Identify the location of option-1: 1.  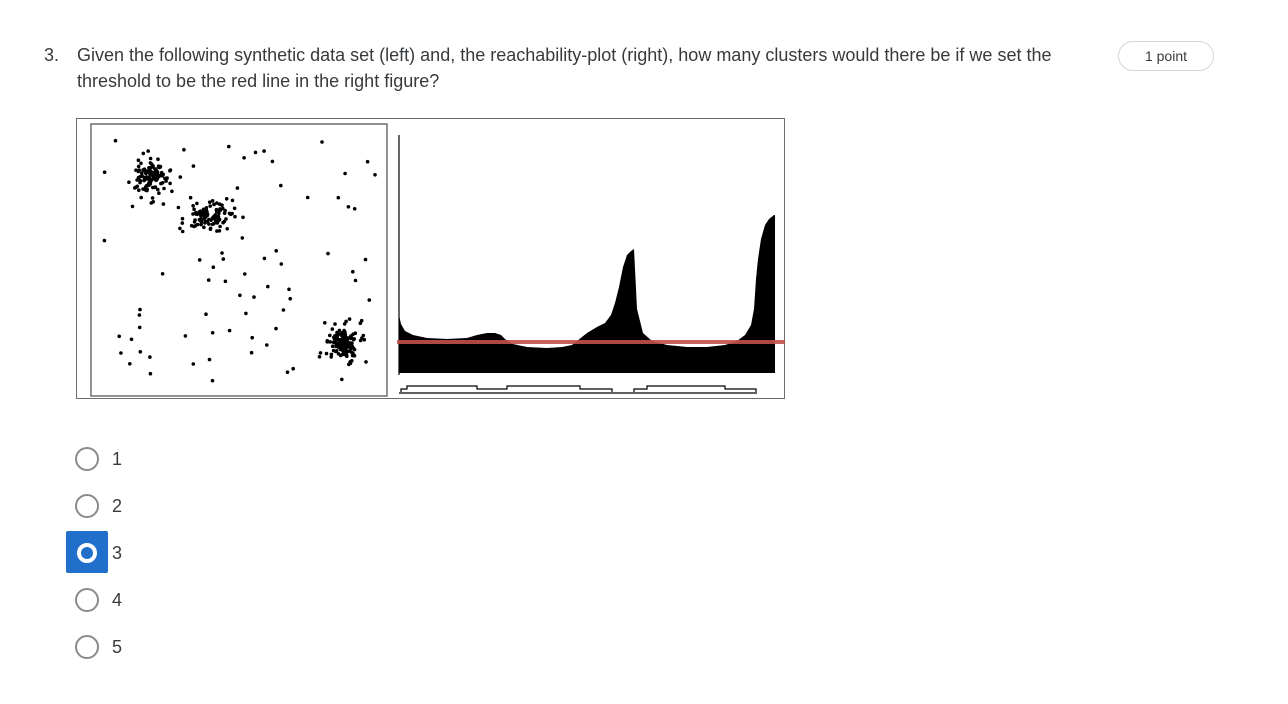
(216, 459).